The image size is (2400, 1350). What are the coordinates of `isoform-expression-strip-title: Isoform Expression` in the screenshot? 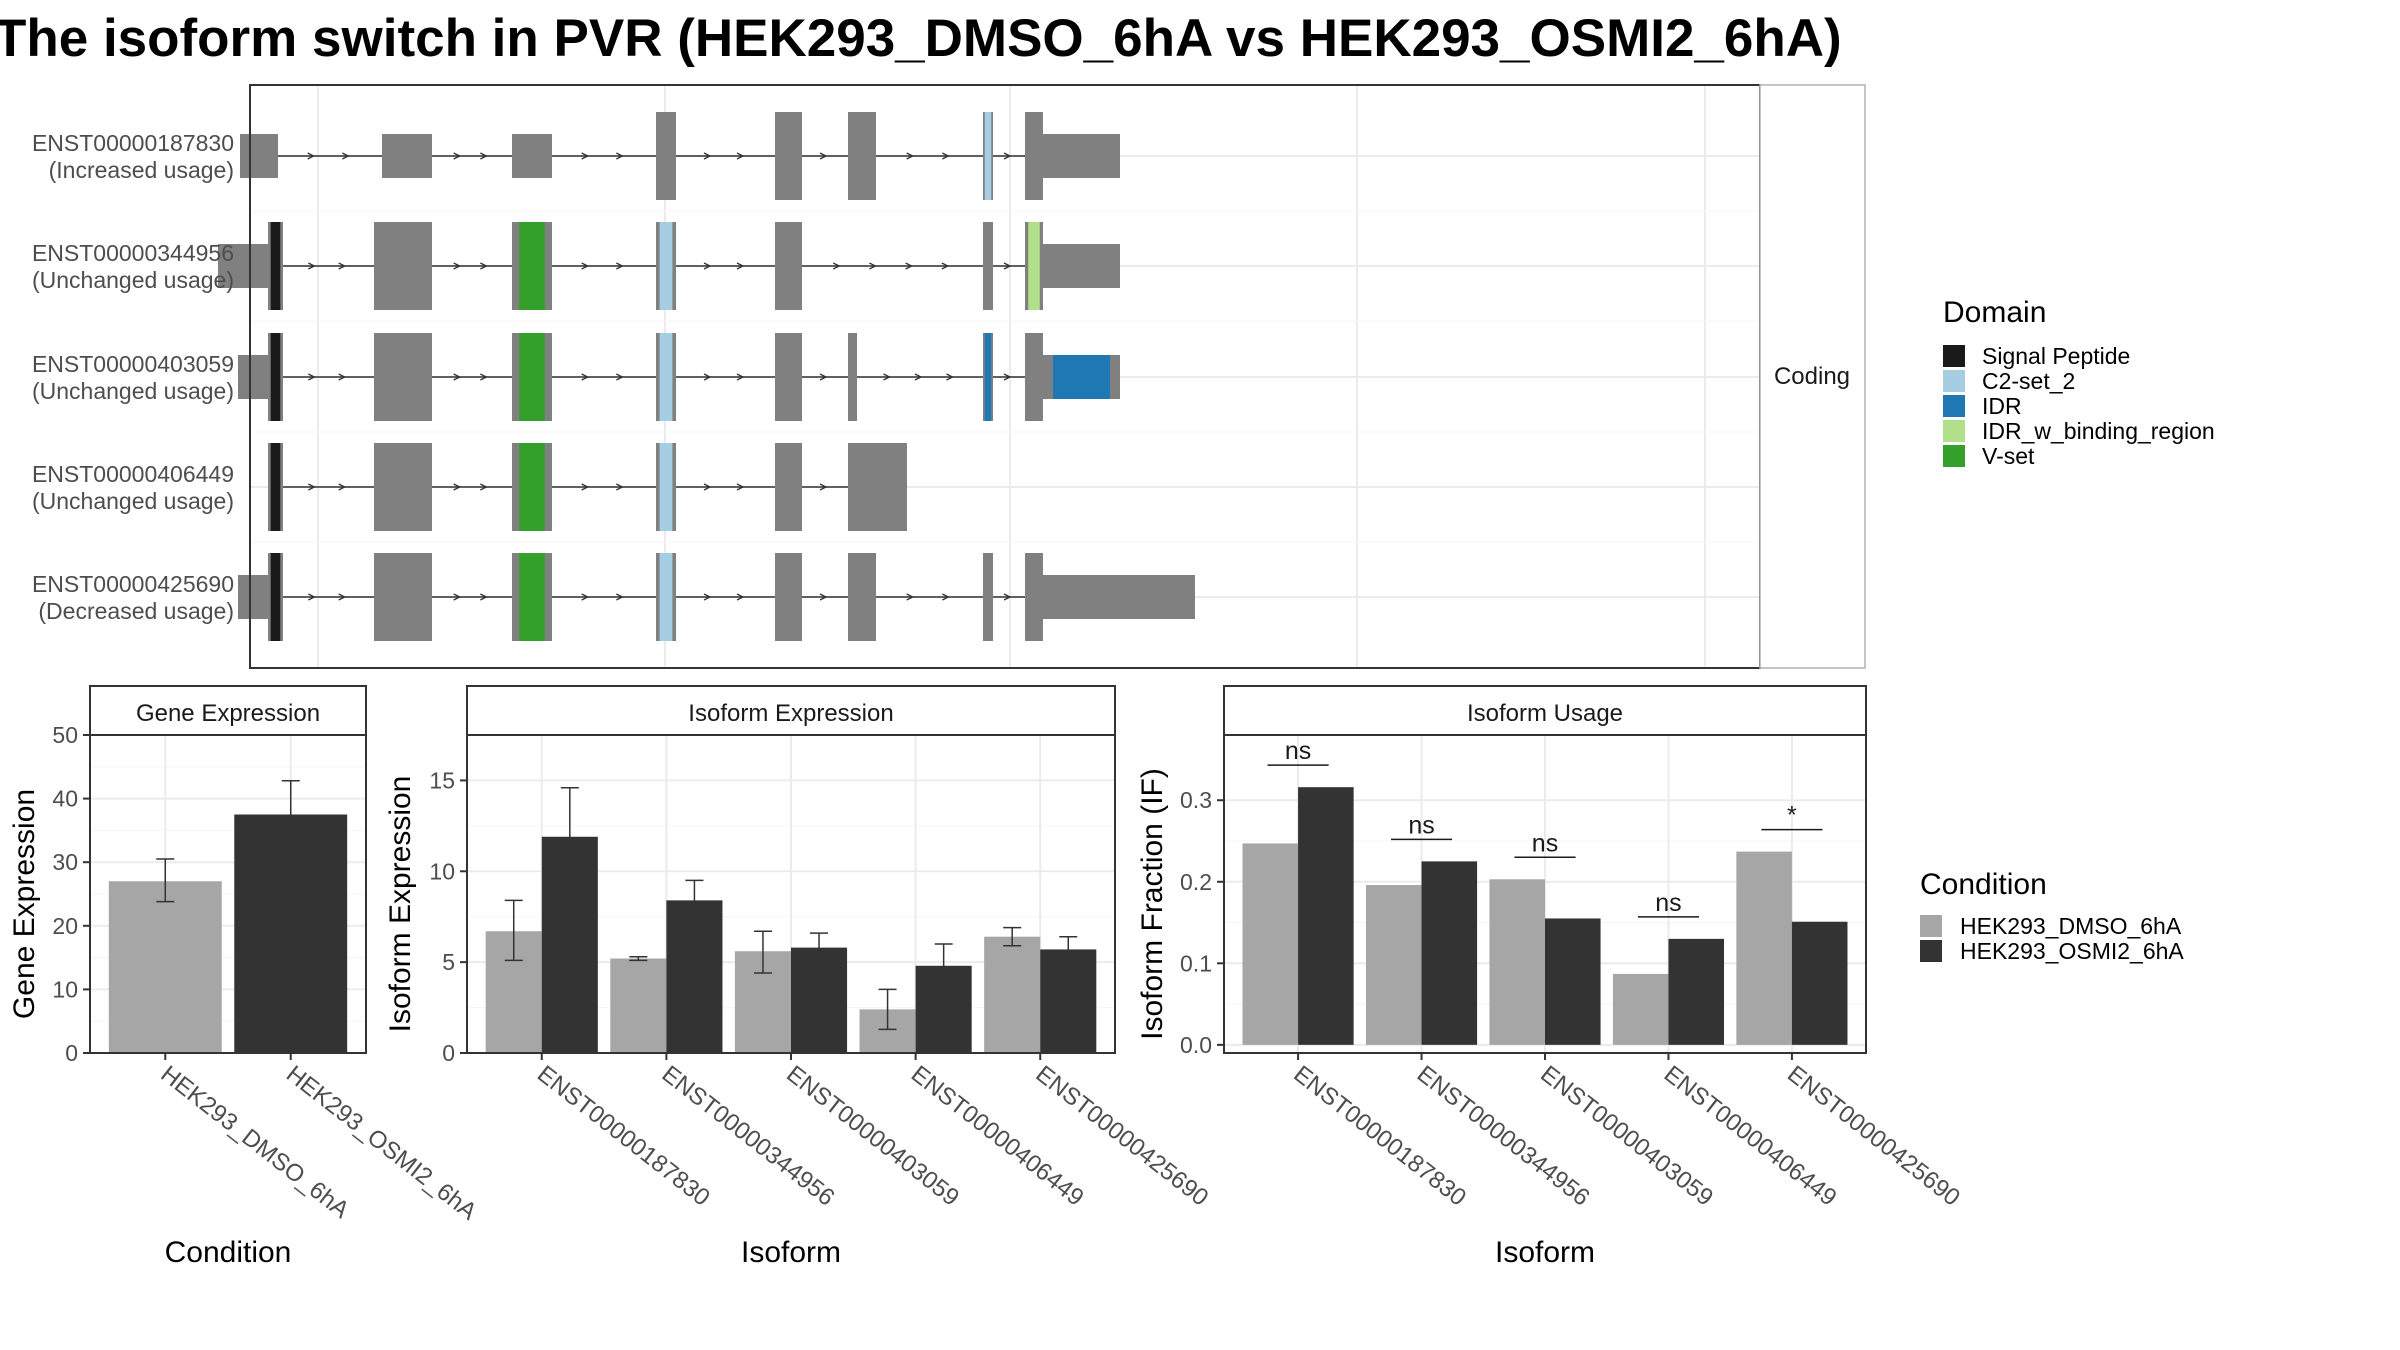 It's located at (790, 713).